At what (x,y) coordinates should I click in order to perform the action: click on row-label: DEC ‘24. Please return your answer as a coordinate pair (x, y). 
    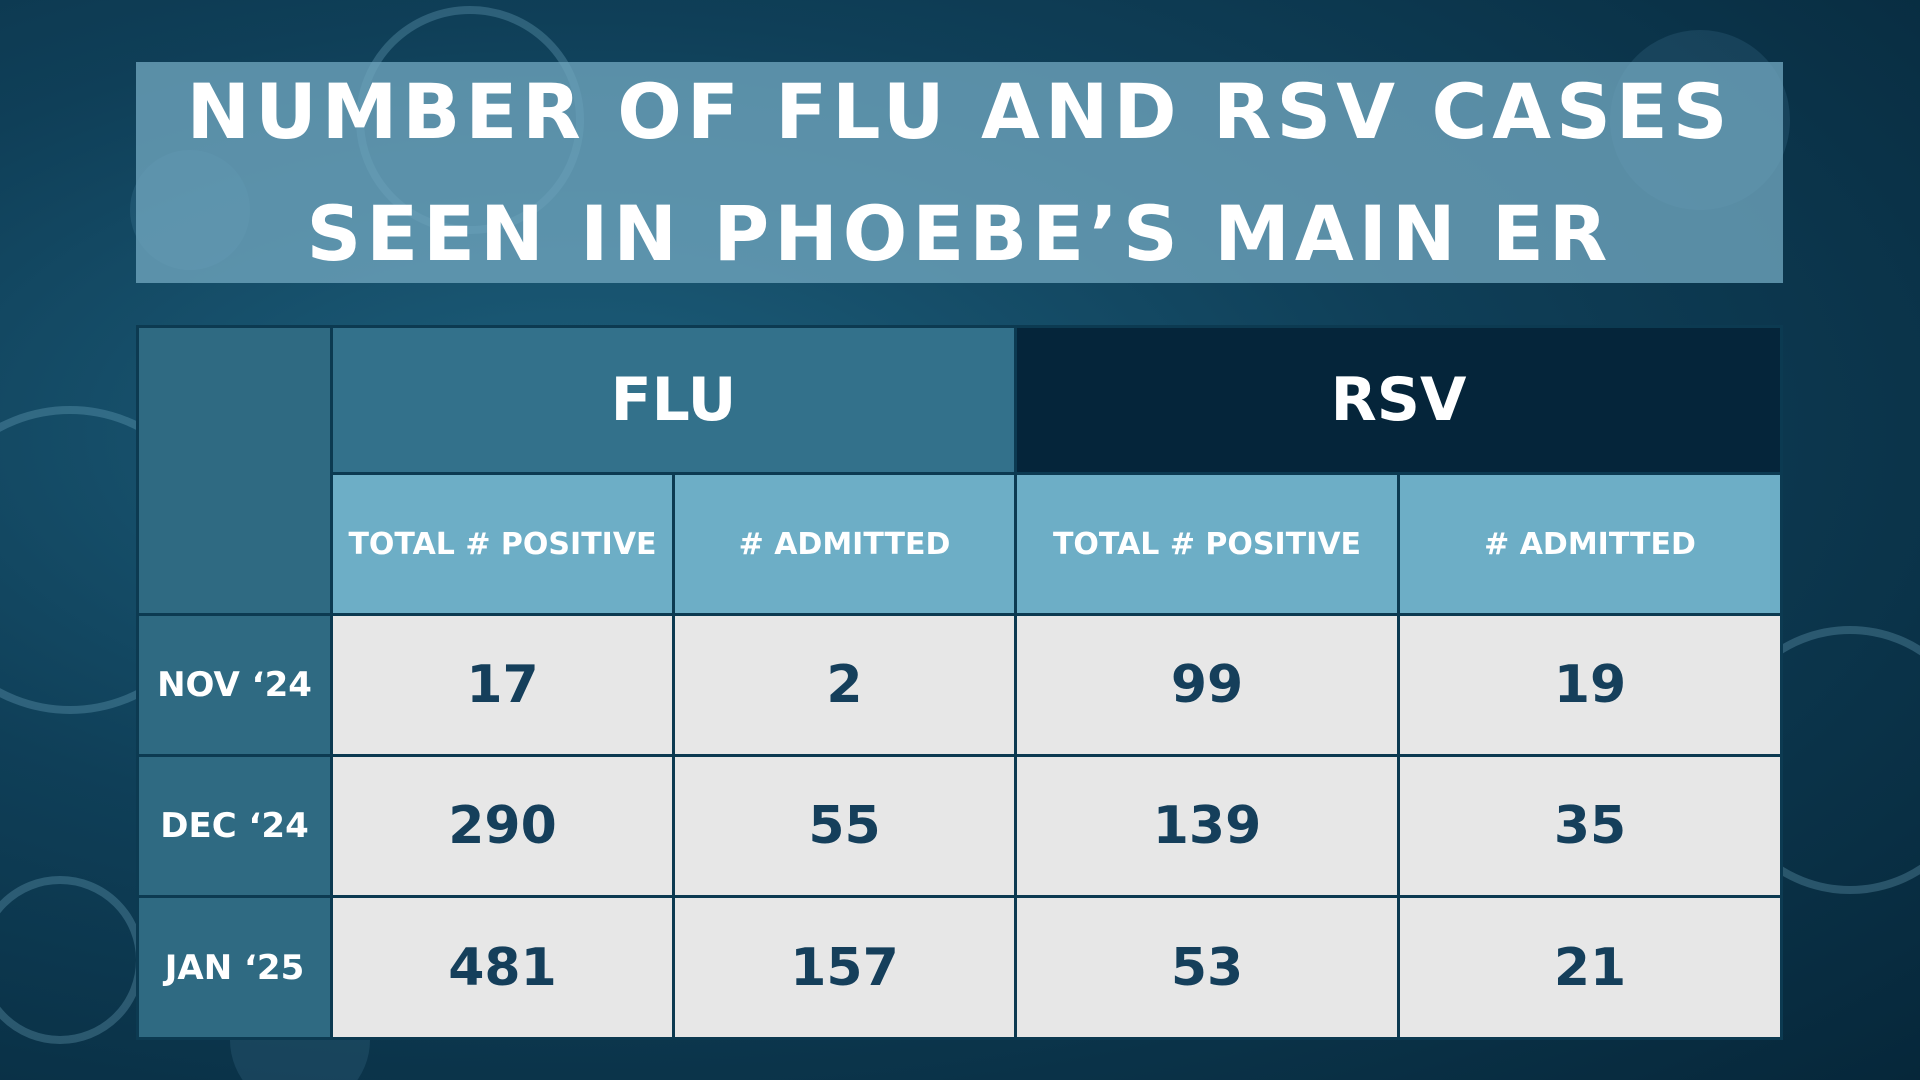
    Looking at the image, I should click on (234, 826).